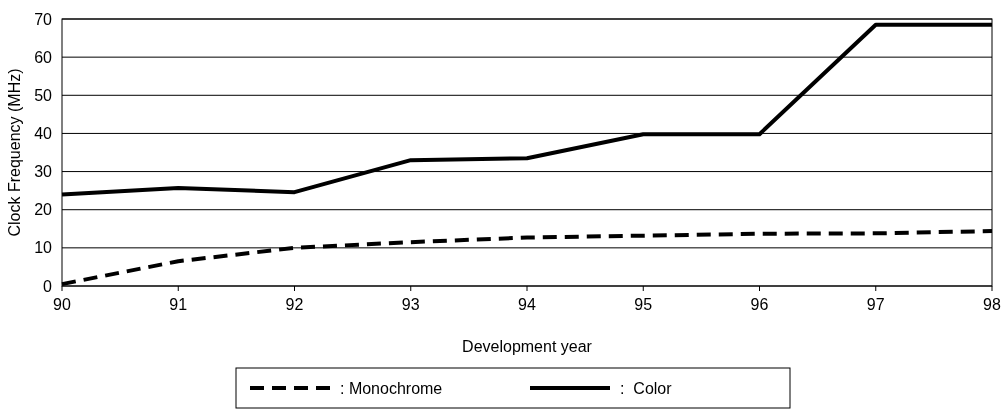  Describe the element at coordinates (527, 346) in the screenshot. I see `x-axis-title: Development year` at that location.